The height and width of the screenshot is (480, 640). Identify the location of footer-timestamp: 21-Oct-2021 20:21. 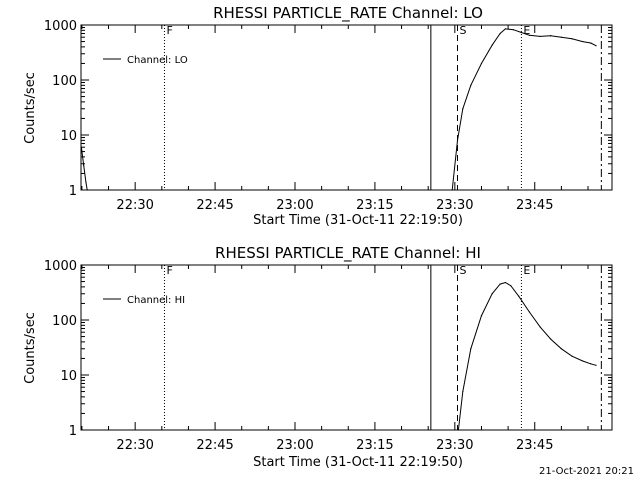
(586, 471).